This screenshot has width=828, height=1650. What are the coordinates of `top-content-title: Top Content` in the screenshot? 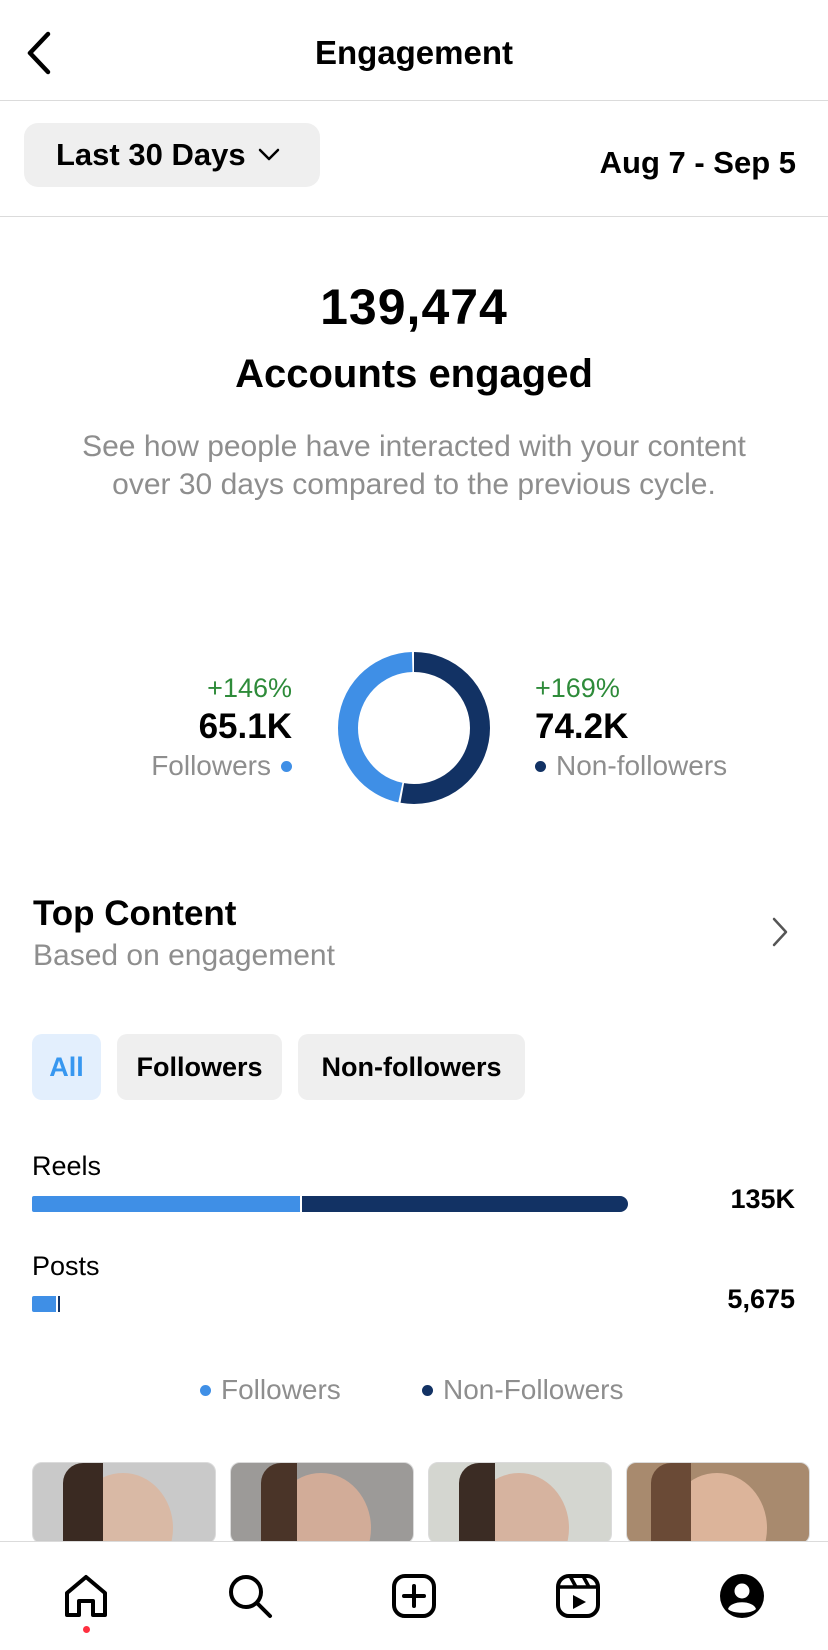 It's located at (135, 913).